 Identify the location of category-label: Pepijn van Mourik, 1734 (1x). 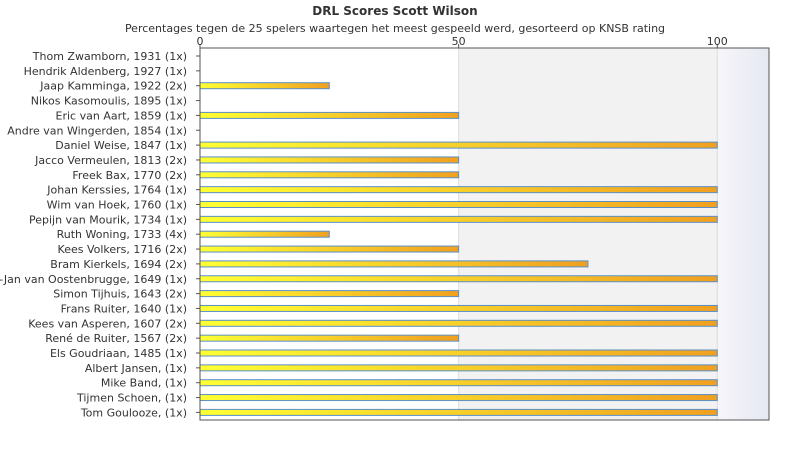
(108, 219).